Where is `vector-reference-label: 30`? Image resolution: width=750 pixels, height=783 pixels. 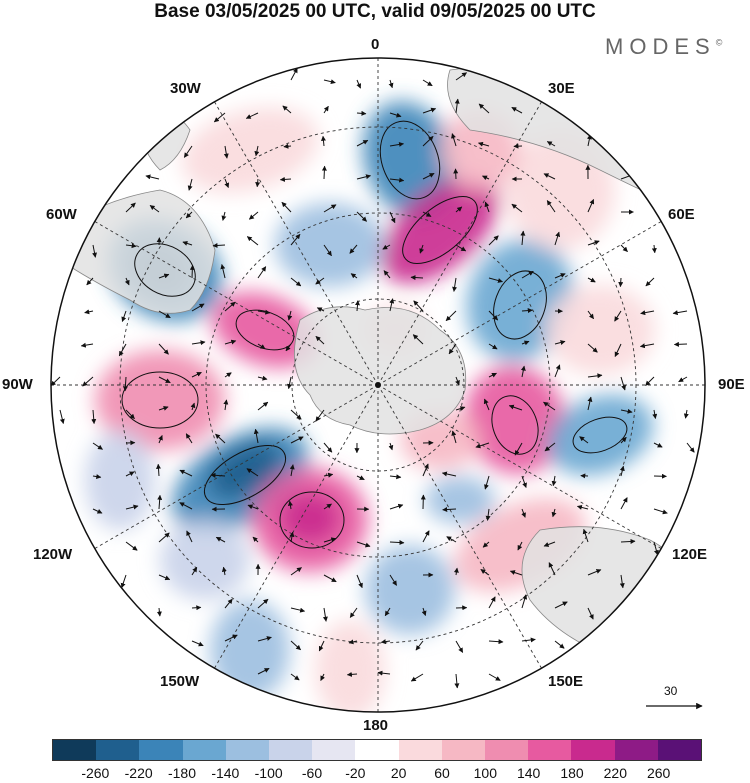 vector-reference-label: 30 is located at coordinates (671, 691).